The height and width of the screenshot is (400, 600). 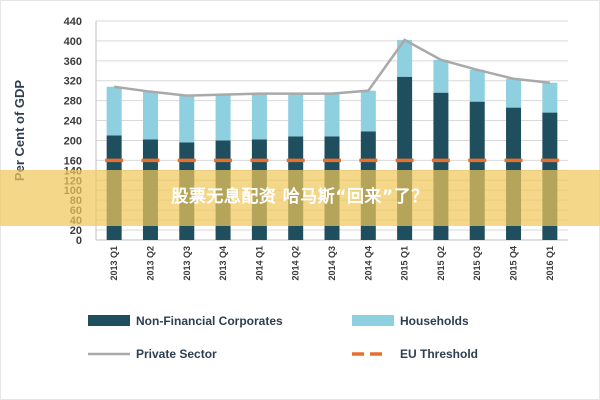 What do you see at coordinates (114, 263) in the screenshot?
I see `x-tick-label: 2013 Q1` at bounding box center [114, 263].